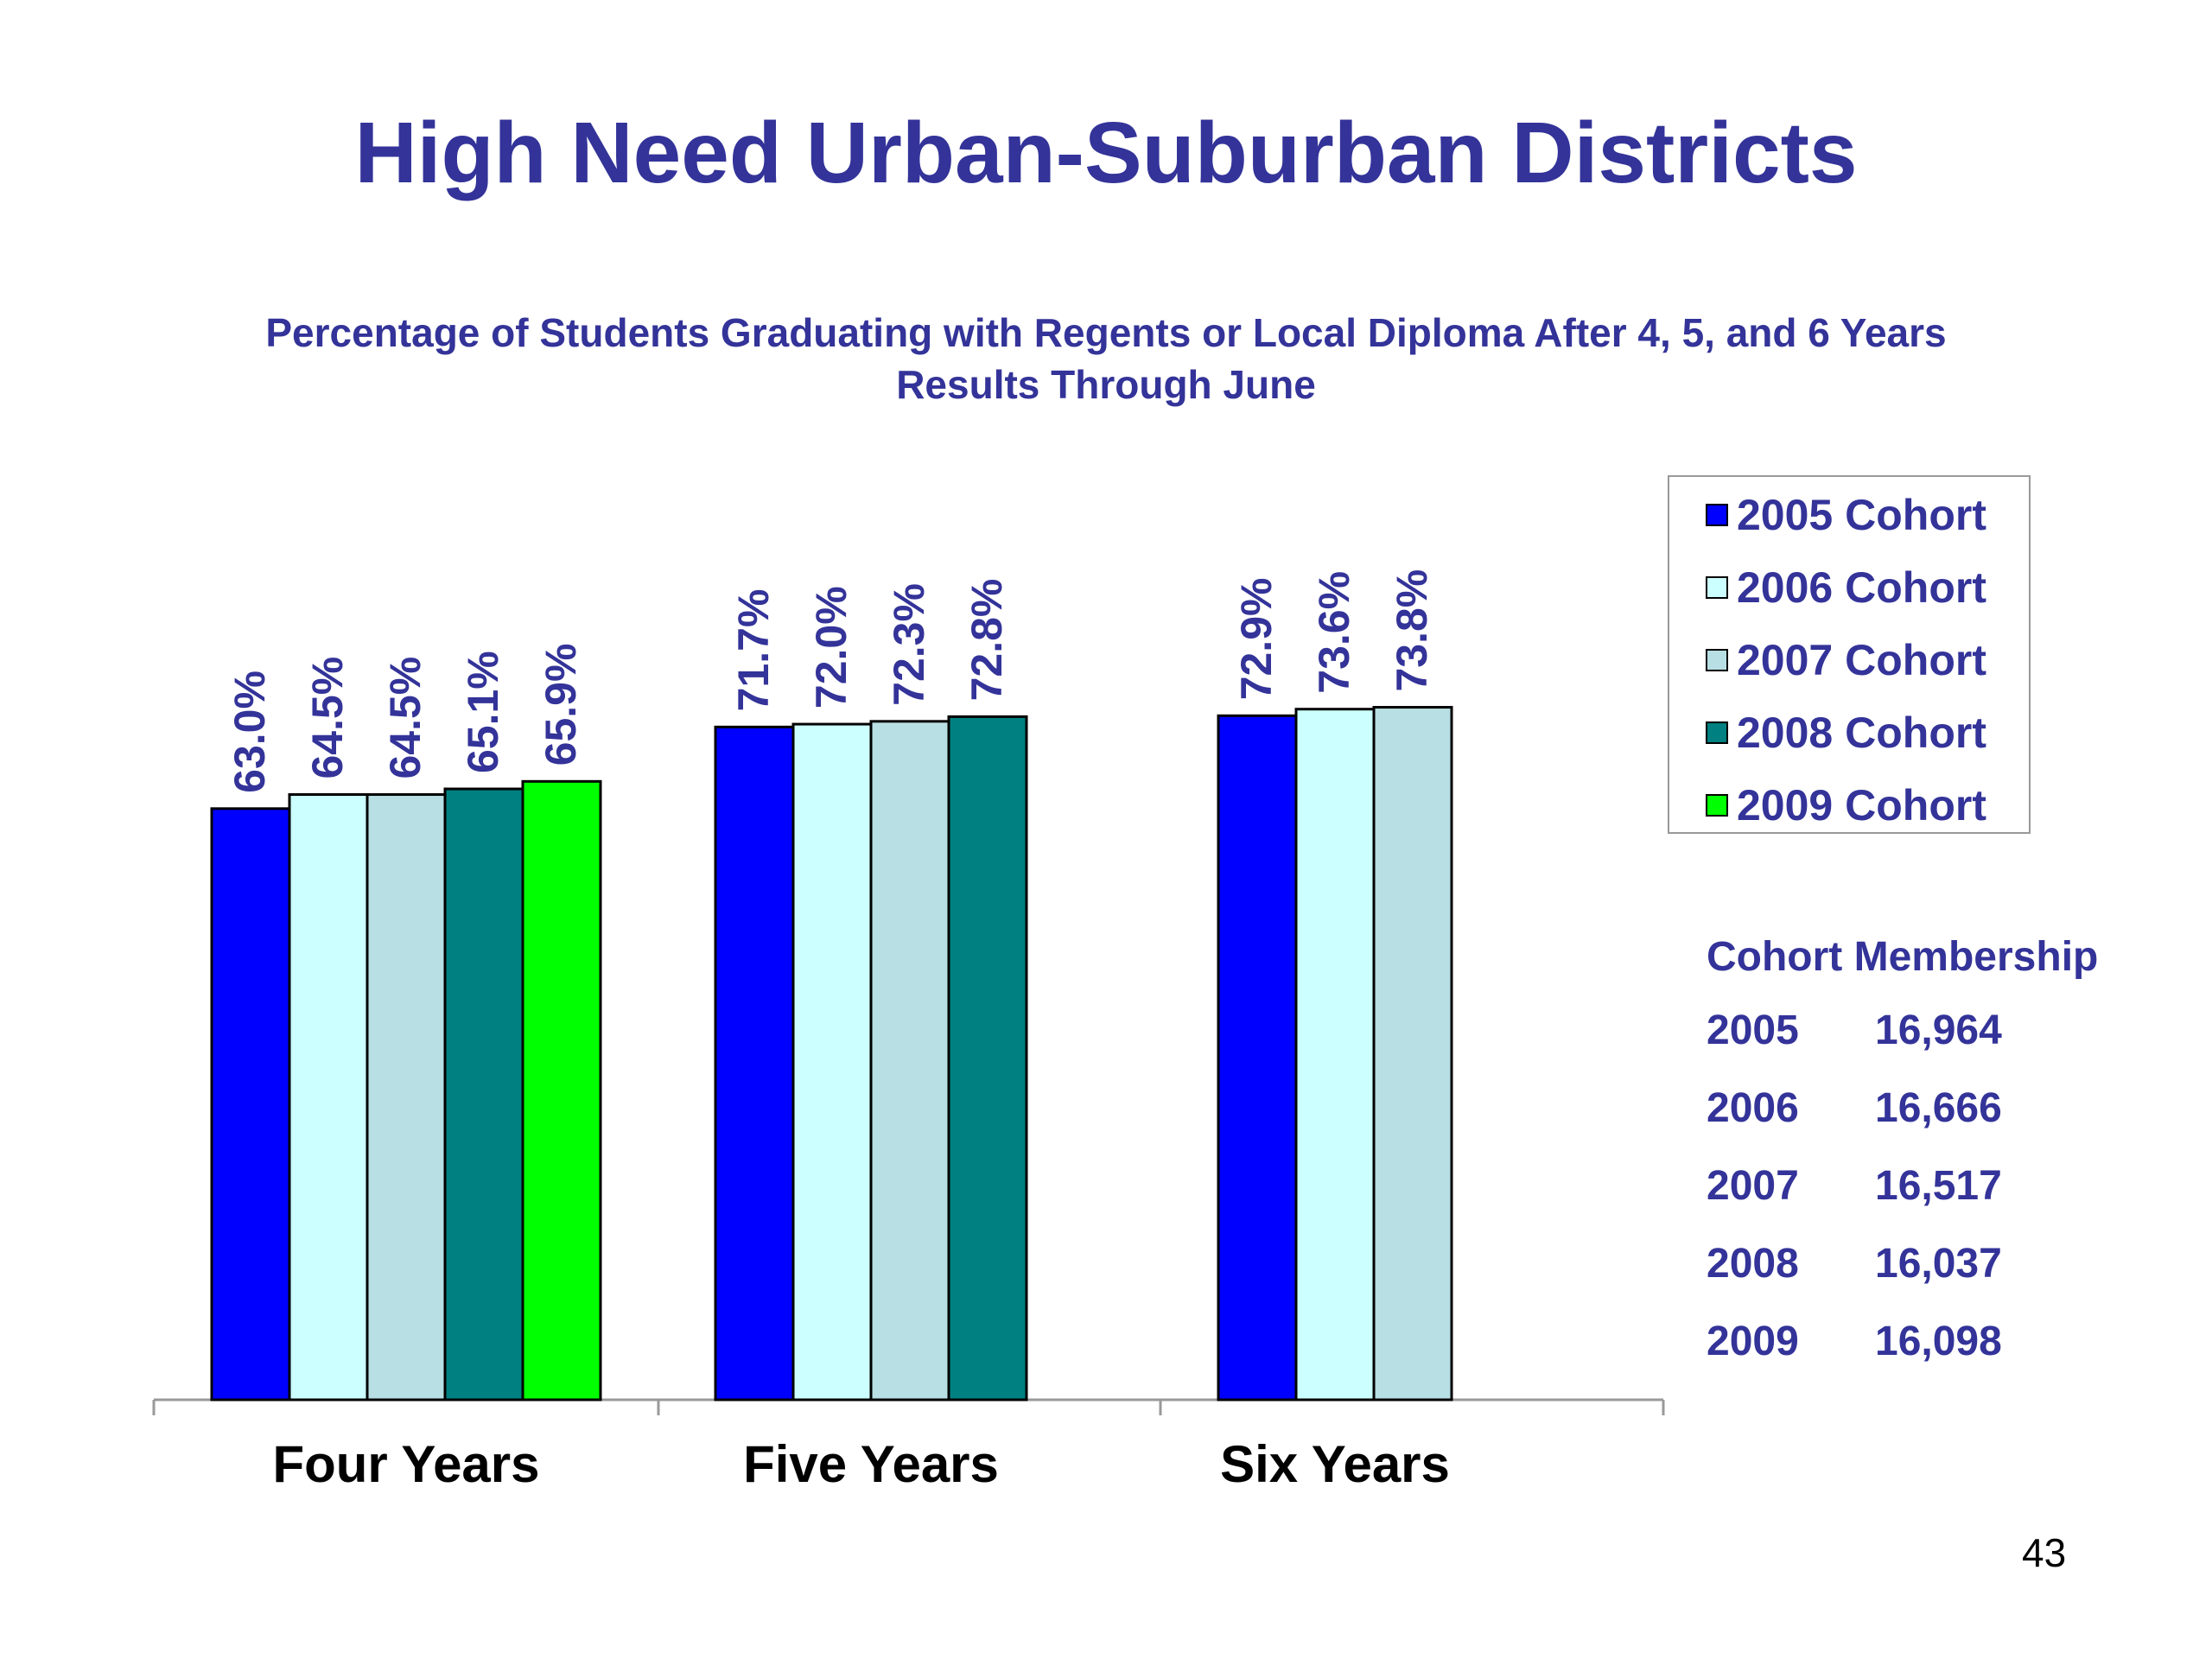  What do you see at coordinates (1753, 1264) in the screenshot?
I see `membership-year: 2008` at bounding box center [1753, 1264].